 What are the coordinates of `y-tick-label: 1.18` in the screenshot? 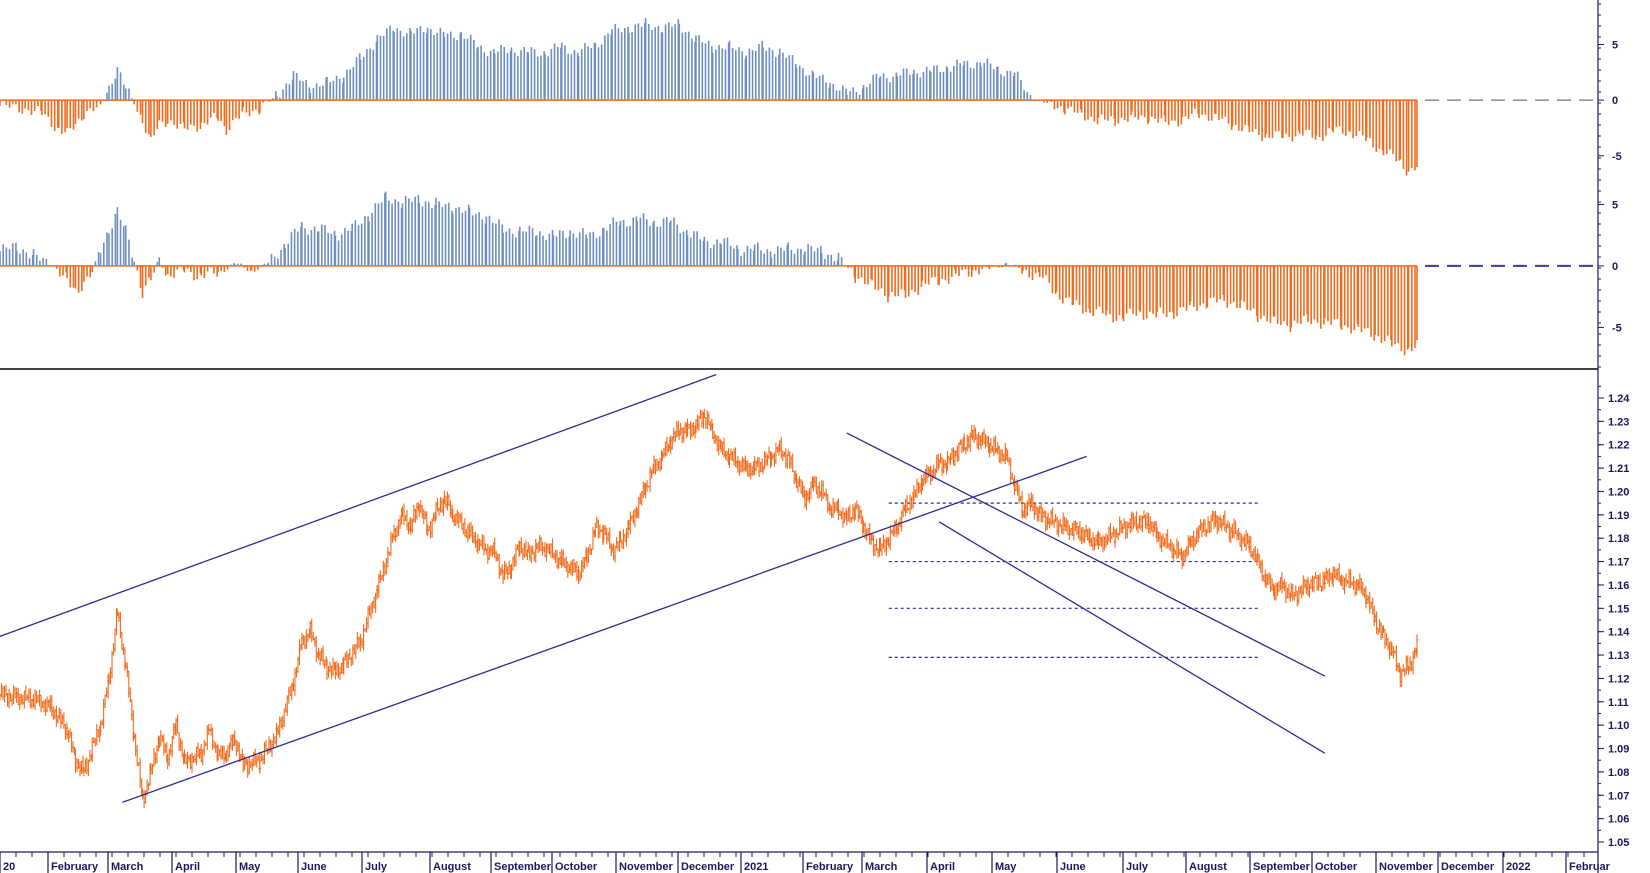 It's located at (1618, 539).